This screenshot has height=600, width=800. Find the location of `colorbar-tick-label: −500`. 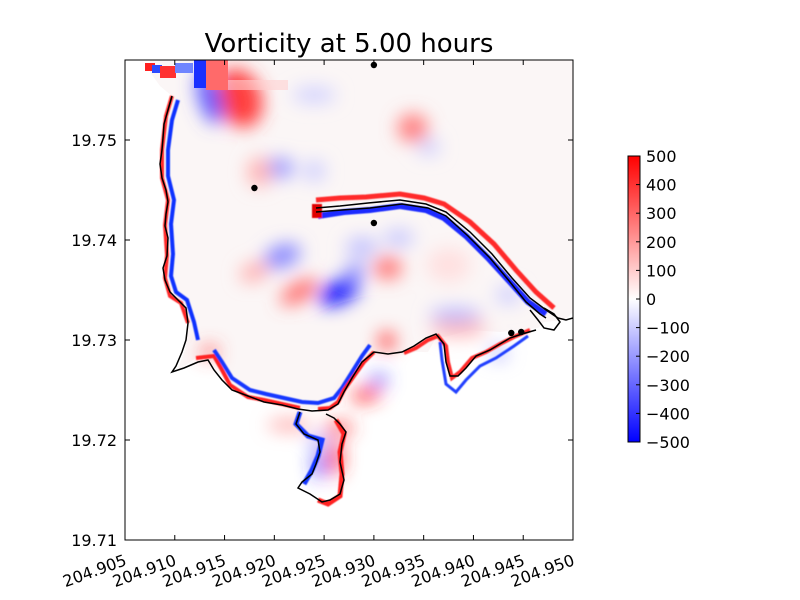

colorbar-tick-label: −500 is located at coordinates (668, 442).